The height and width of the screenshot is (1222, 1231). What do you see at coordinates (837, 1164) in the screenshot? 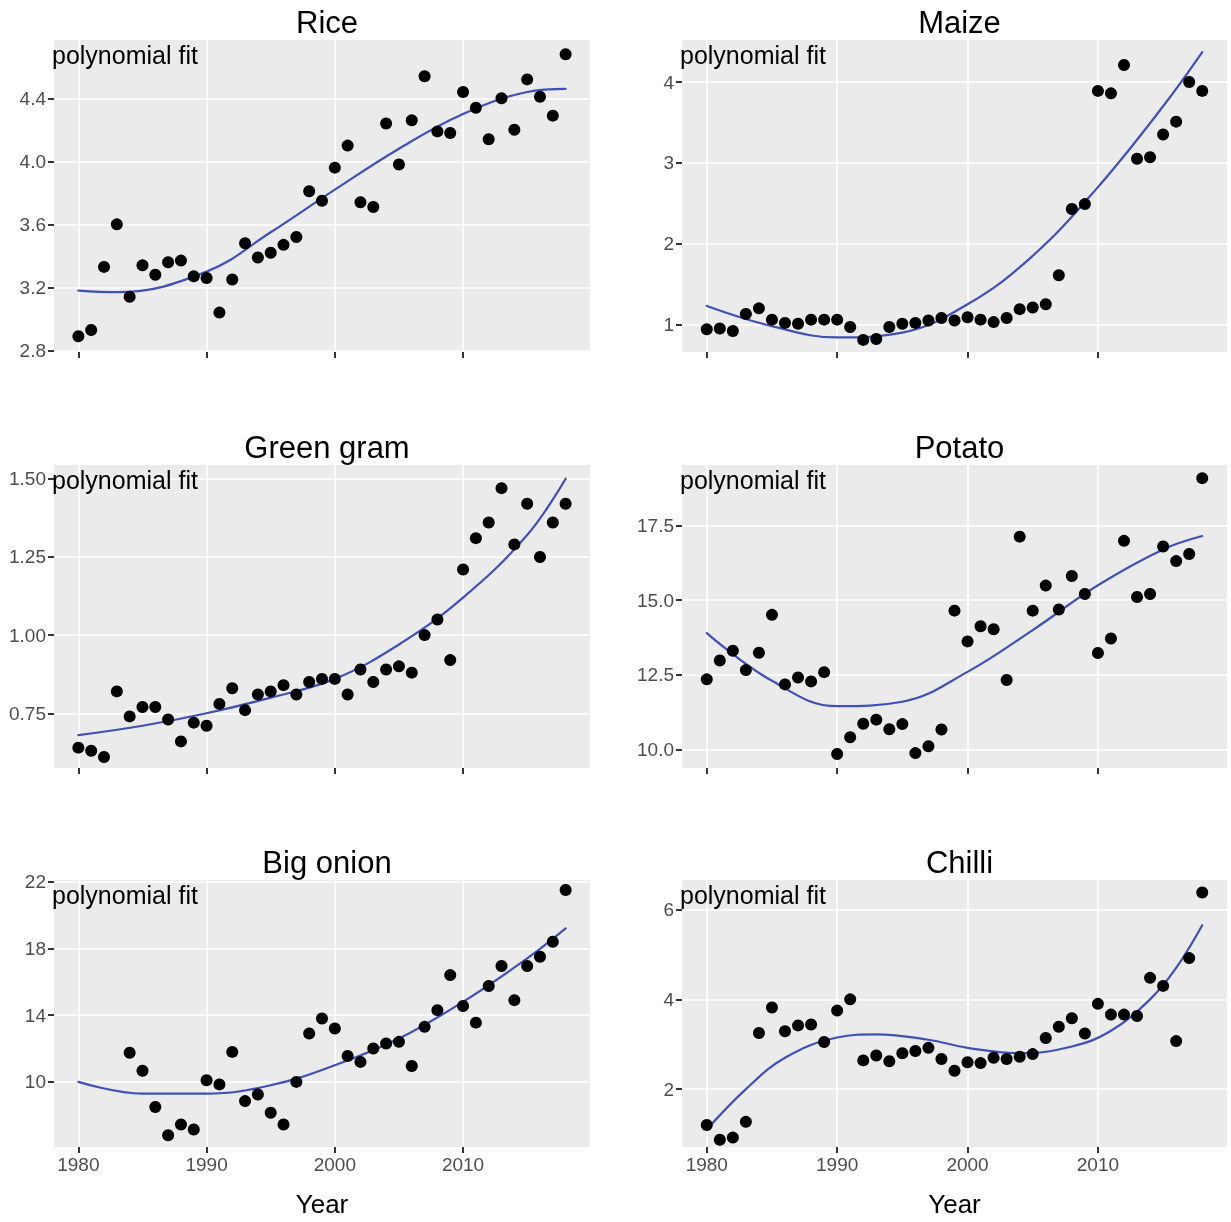
I see `x-tick-label: 1990` at bounding box center [837, 1164].